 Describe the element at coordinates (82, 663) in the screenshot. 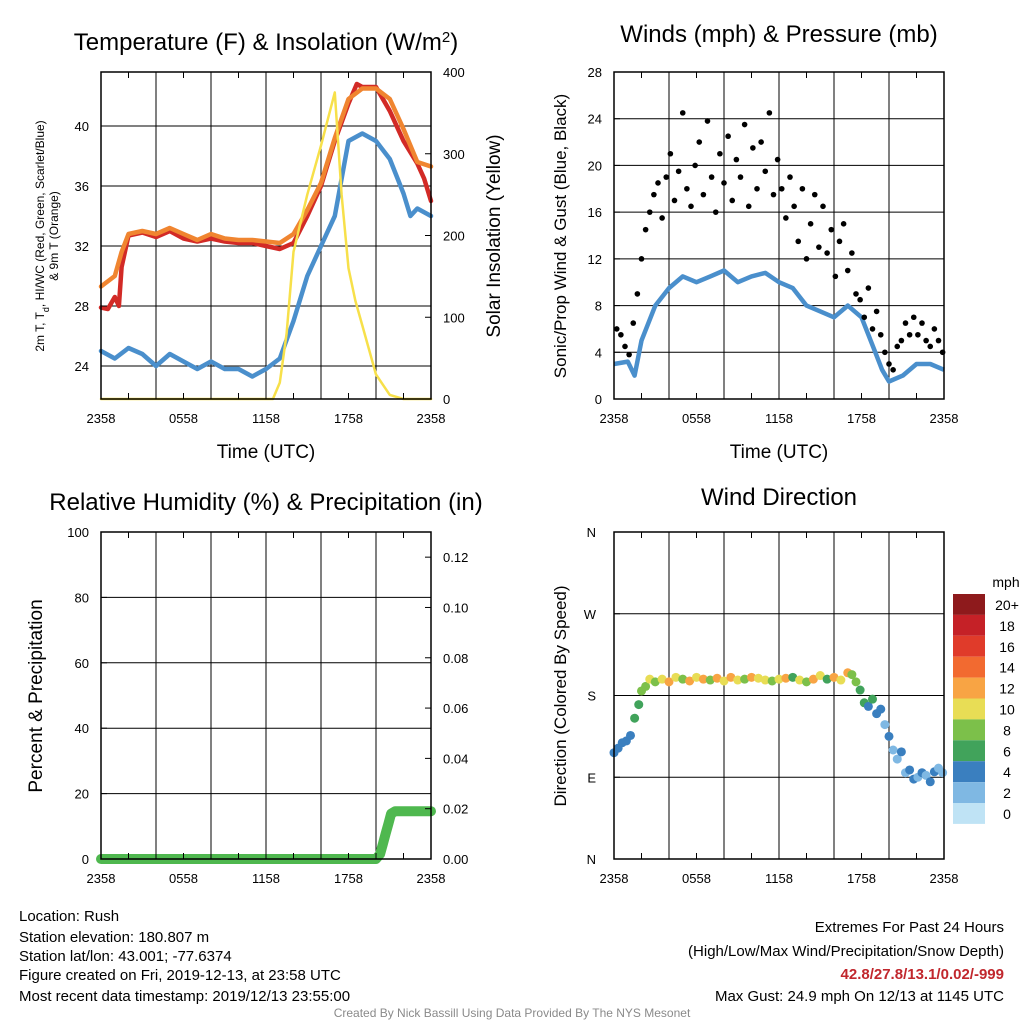

I see `y-tick-label: 60` at that location.